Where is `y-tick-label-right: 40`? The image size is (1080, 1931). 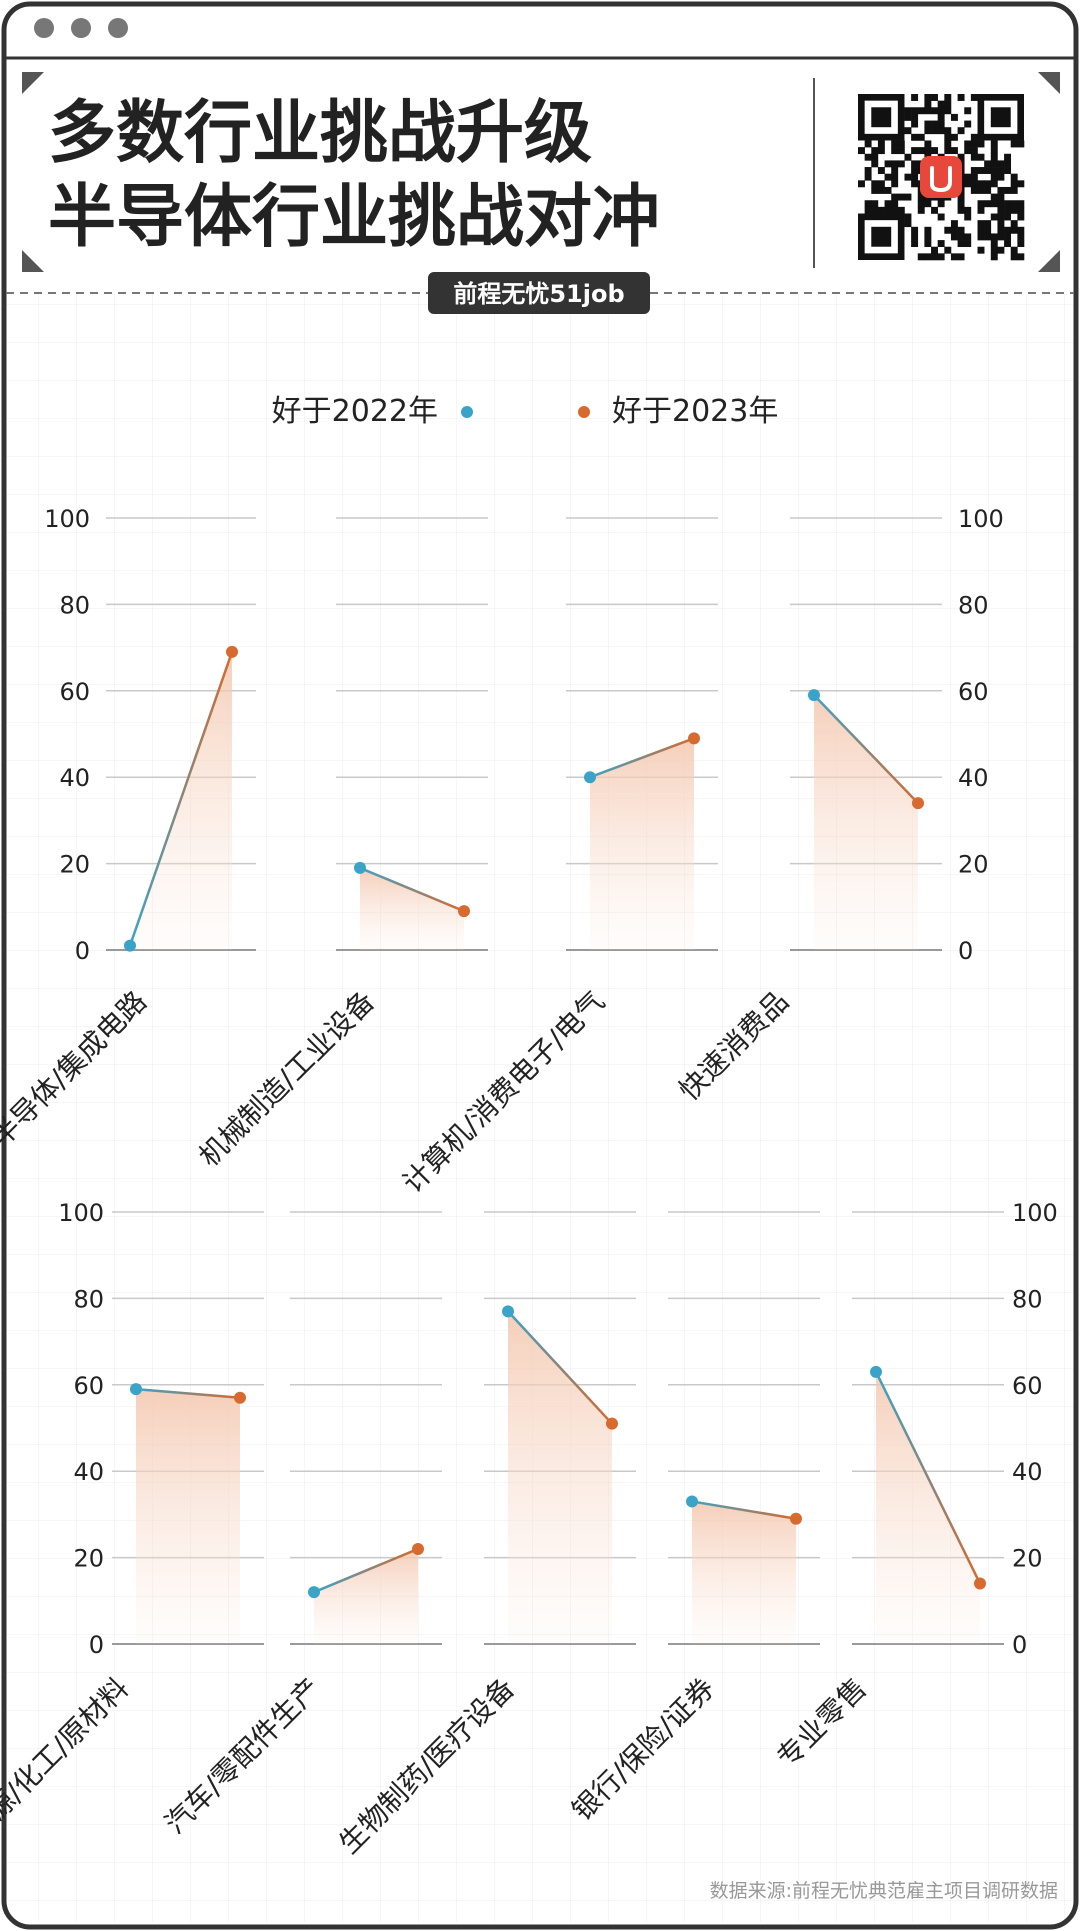 y-tick-label-right: 40 is located at coordinates (1027, 1472).